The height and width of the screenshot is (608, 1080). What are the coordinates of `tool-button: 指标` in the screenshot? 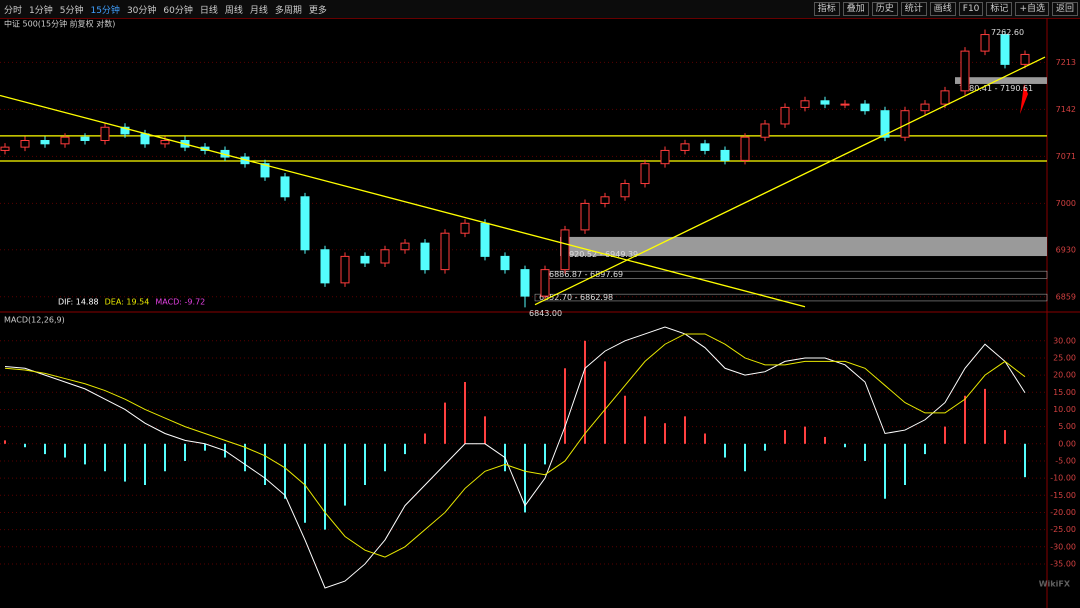 It's located at (826, 9).